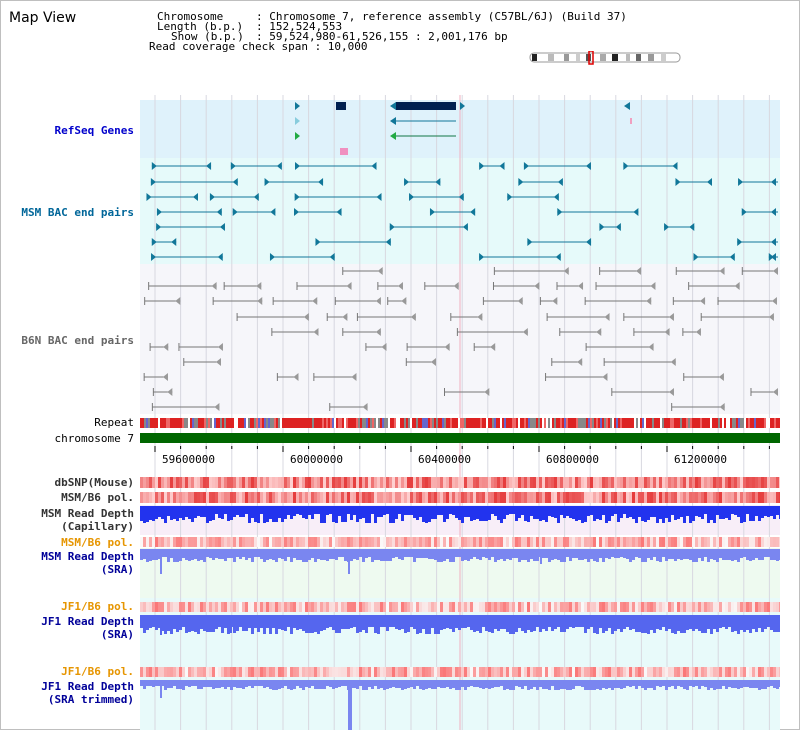 This screenshot has width=800, height=730. I want to click on chromosome-ideogram, so click(606, 58).